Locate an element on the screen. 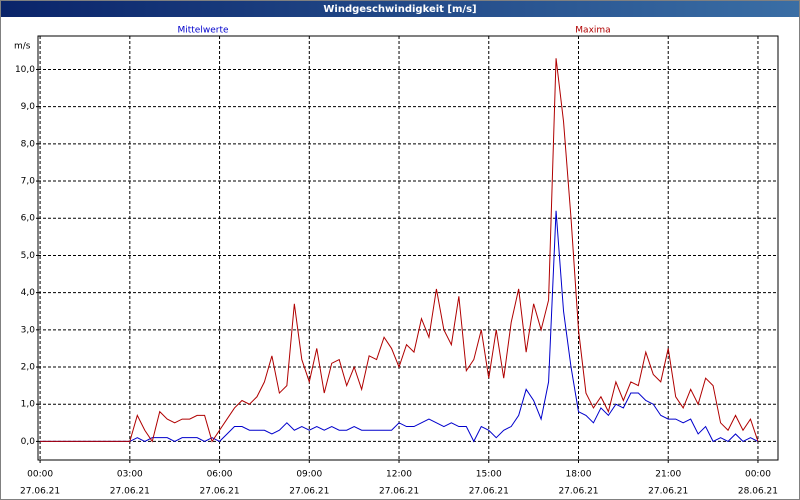  title-bar is located at coordinates (400, 9).